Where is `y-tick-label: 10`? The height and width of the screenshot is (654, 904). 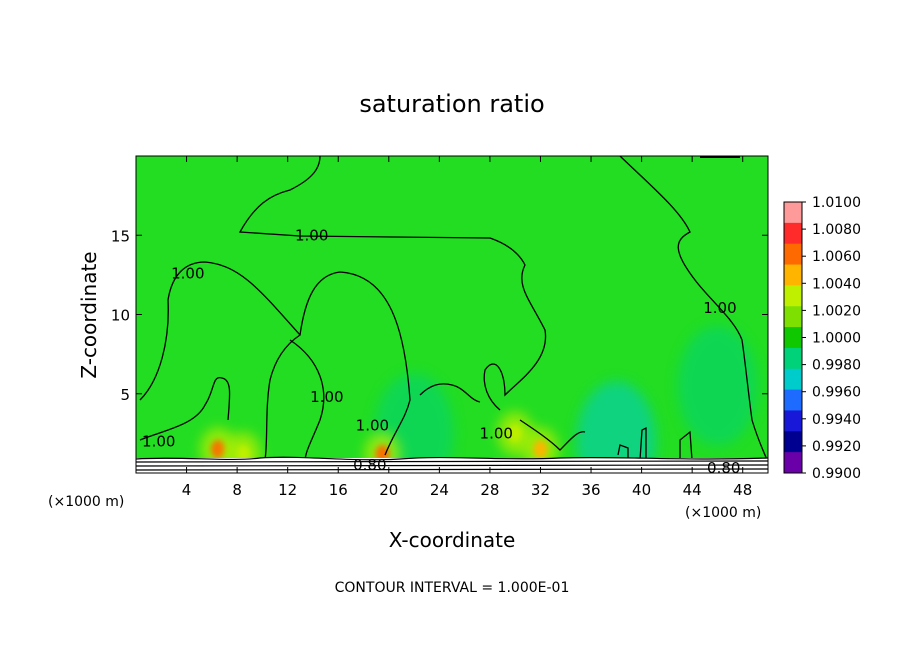 y-tick-label: 10 is located at coordinates (120, 316).